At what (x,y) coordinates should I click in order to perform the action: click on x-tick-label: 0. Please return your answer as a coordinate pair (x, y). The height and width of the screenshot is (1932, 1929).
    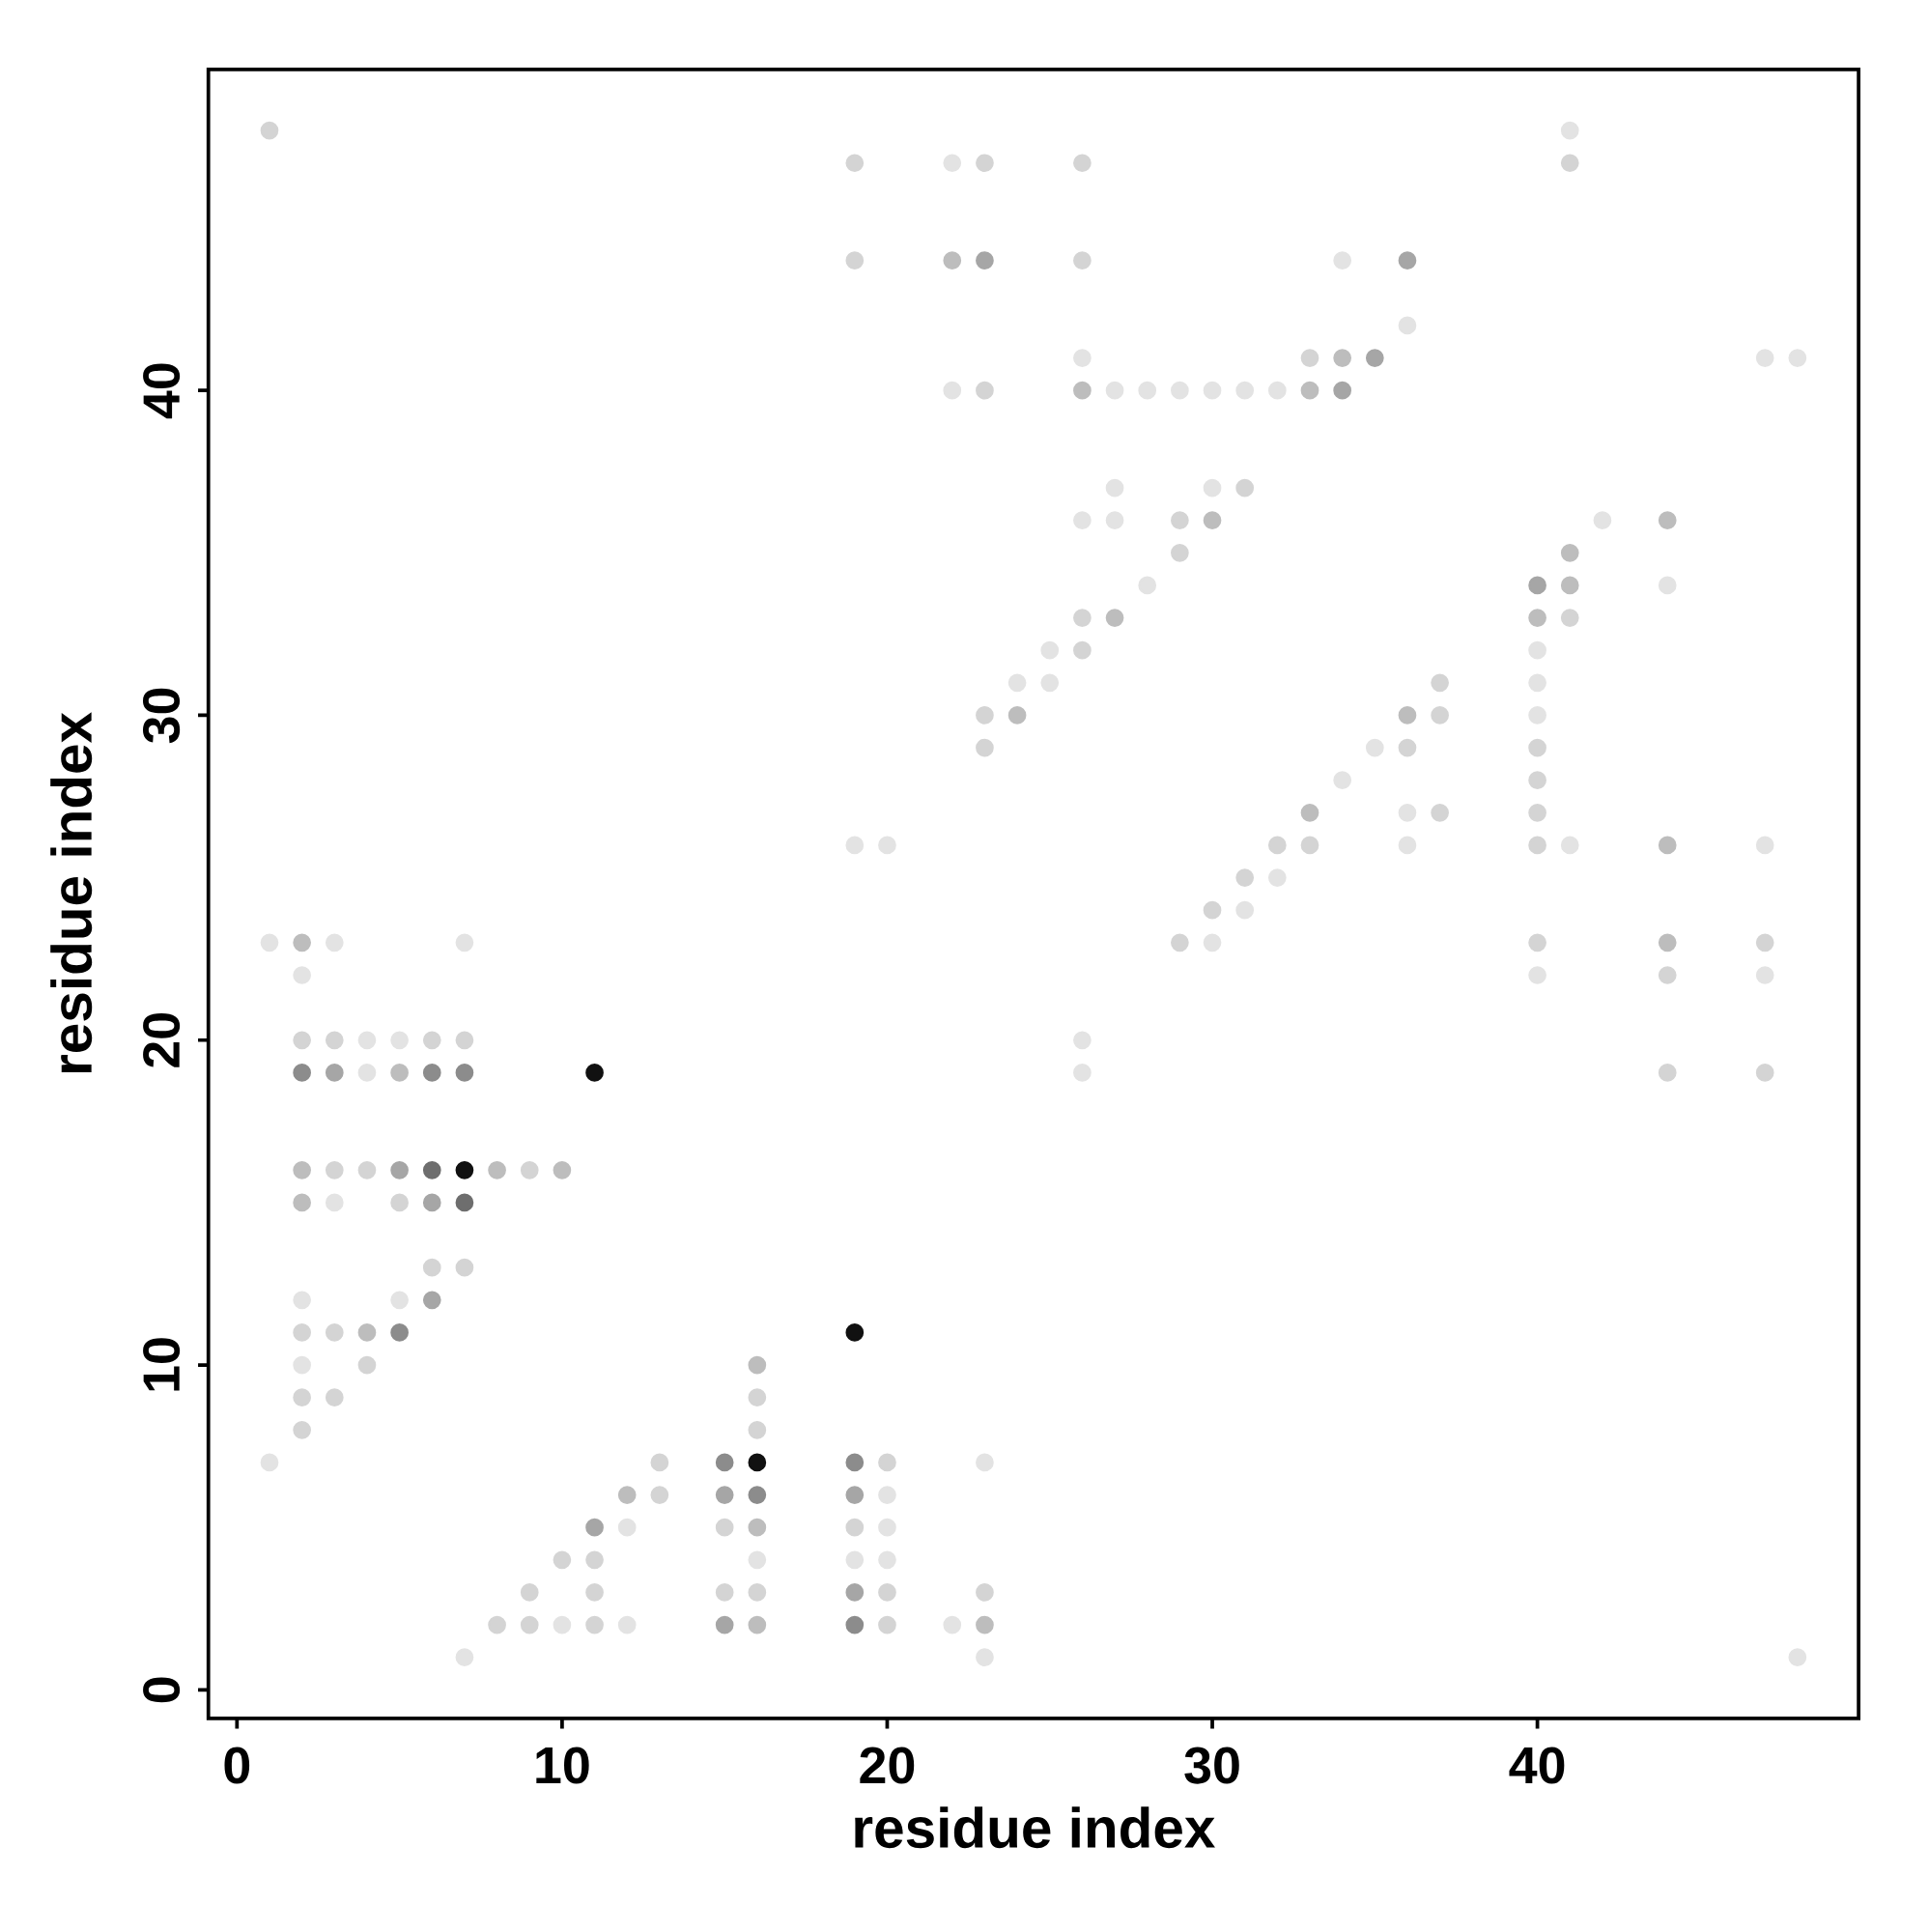
    Looking at the image, I should click on (236, 1765).